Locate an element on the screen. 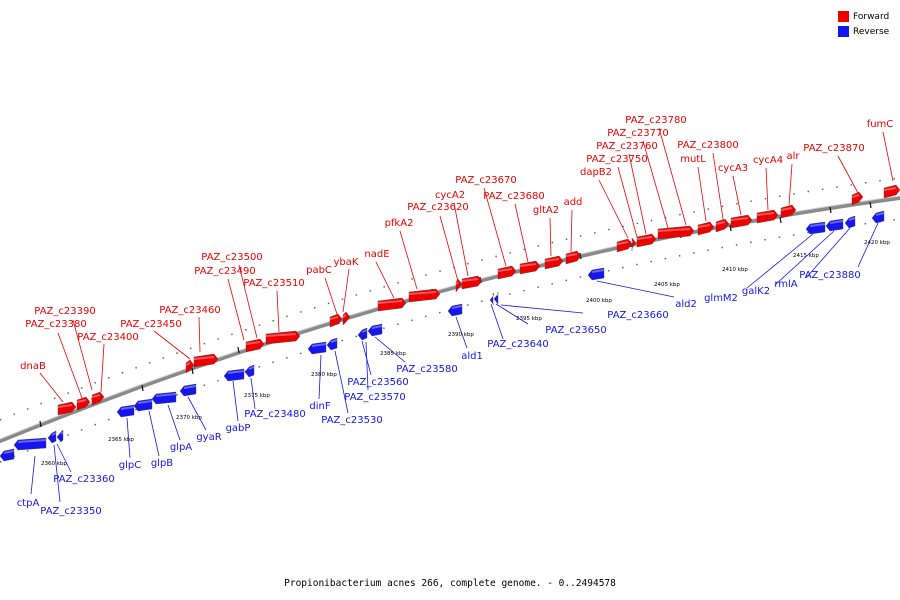 This screenshot has height=600, width=900. scale-label: 2380 kbp is located at coordinates (324, 375).